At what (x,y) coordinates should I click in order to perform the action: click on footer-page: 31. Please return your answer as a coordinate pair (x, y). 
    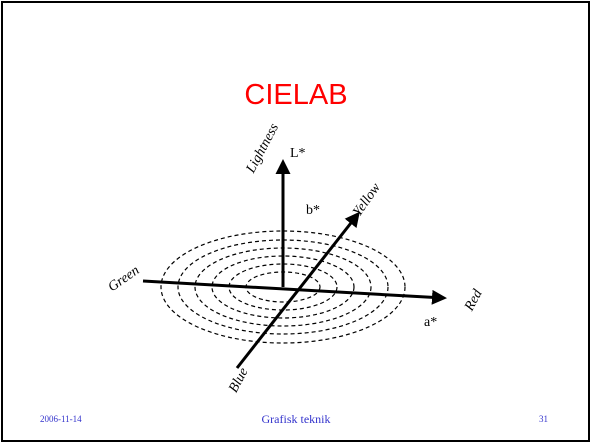
    Looking at the image, I should click on (543, 419).